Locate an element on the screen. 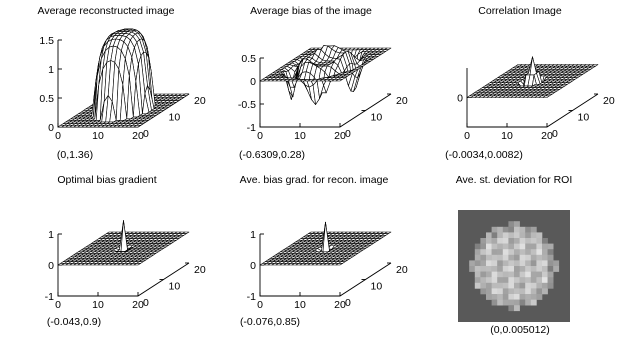  value-range-label: (0,0.005012) is located at coordinates (520, 330).